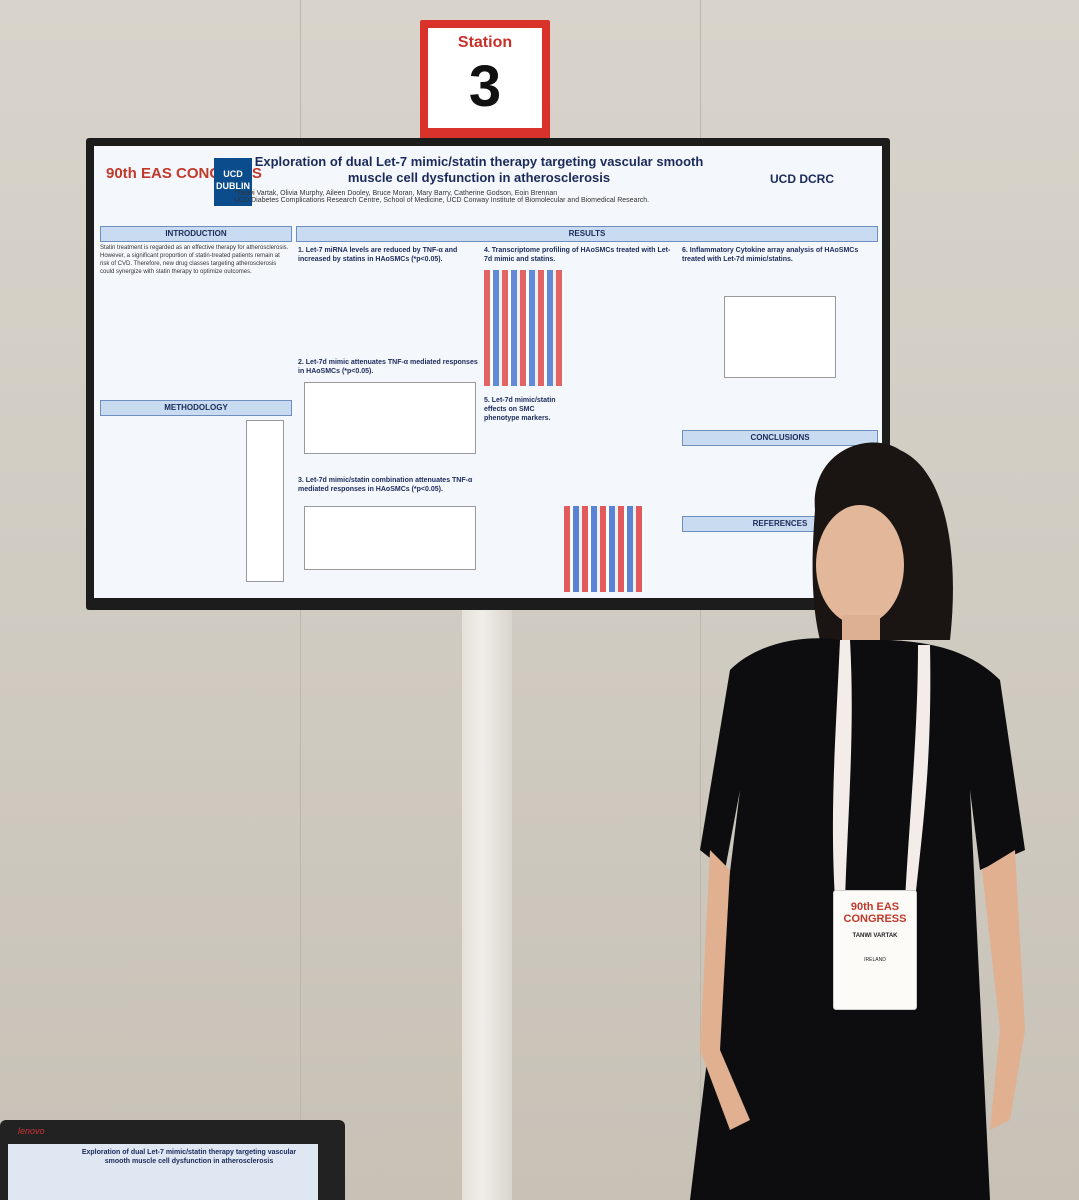 The height and width of the screenshot is (1200, 1079). I want to click on results-header: RESULTS, so click(587, 234).